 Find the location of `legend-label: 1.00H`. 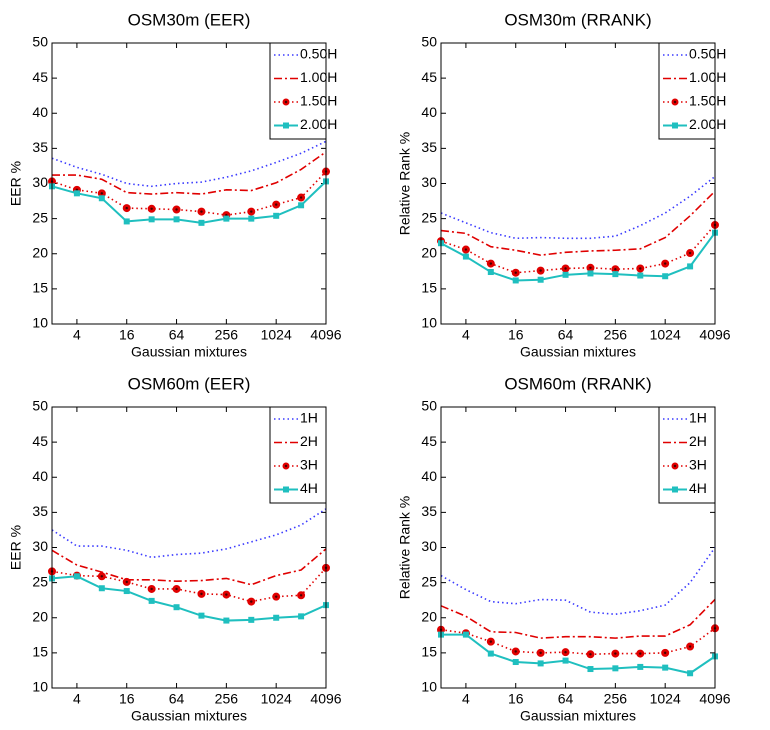

legend-label: 1.00H is located at coordinates (707, 77).